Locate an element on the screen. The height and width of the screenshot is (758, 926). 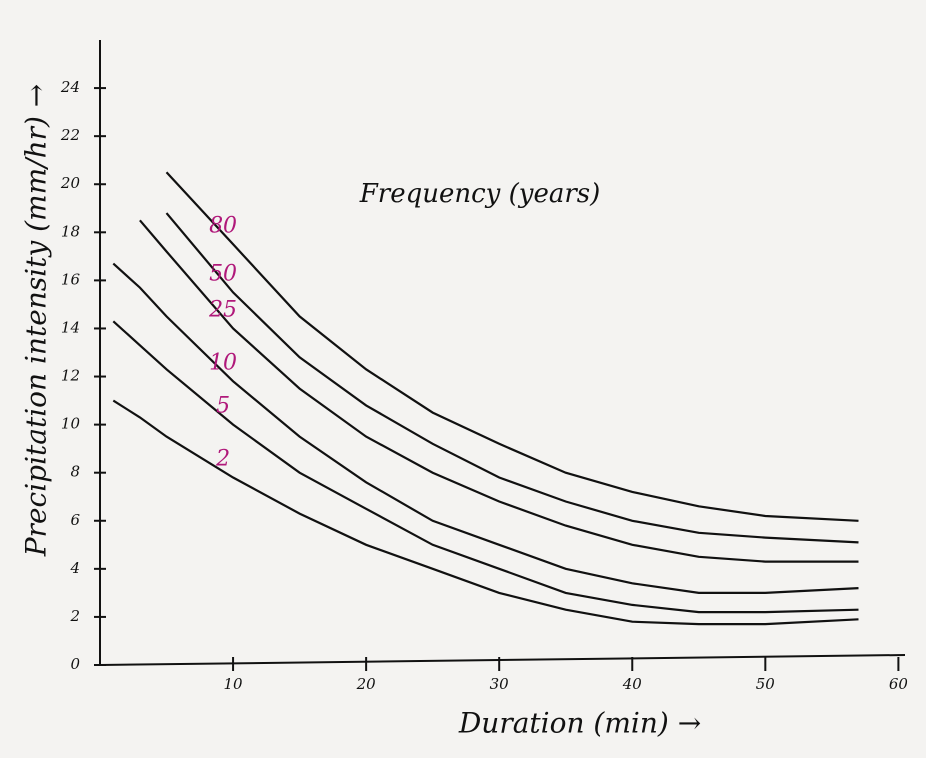
y-tick-label: 6 is located at coordinates (75, 520).